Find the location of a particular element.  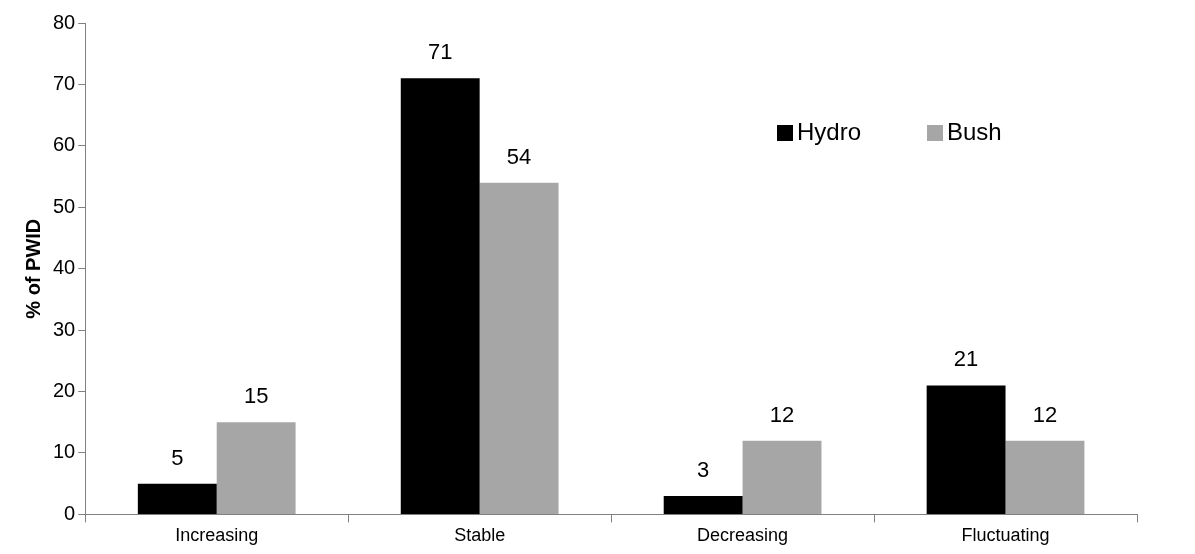

y-tick-label: 30 is located at coordinates (64, 328).